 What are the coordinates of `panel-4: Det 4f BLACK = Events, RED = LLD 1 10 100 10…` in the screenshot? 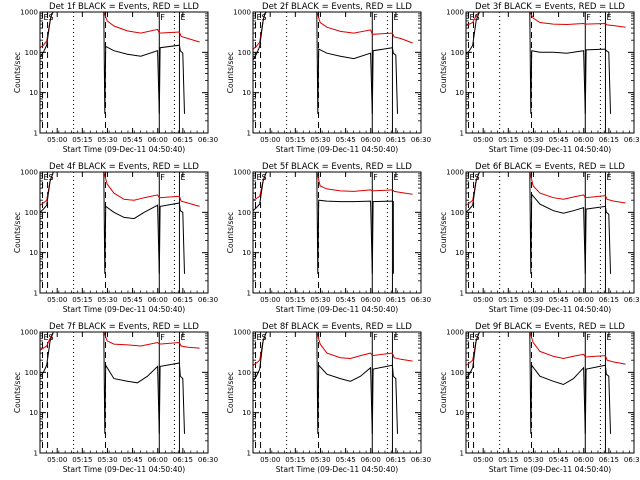 It's located at (115, 238).